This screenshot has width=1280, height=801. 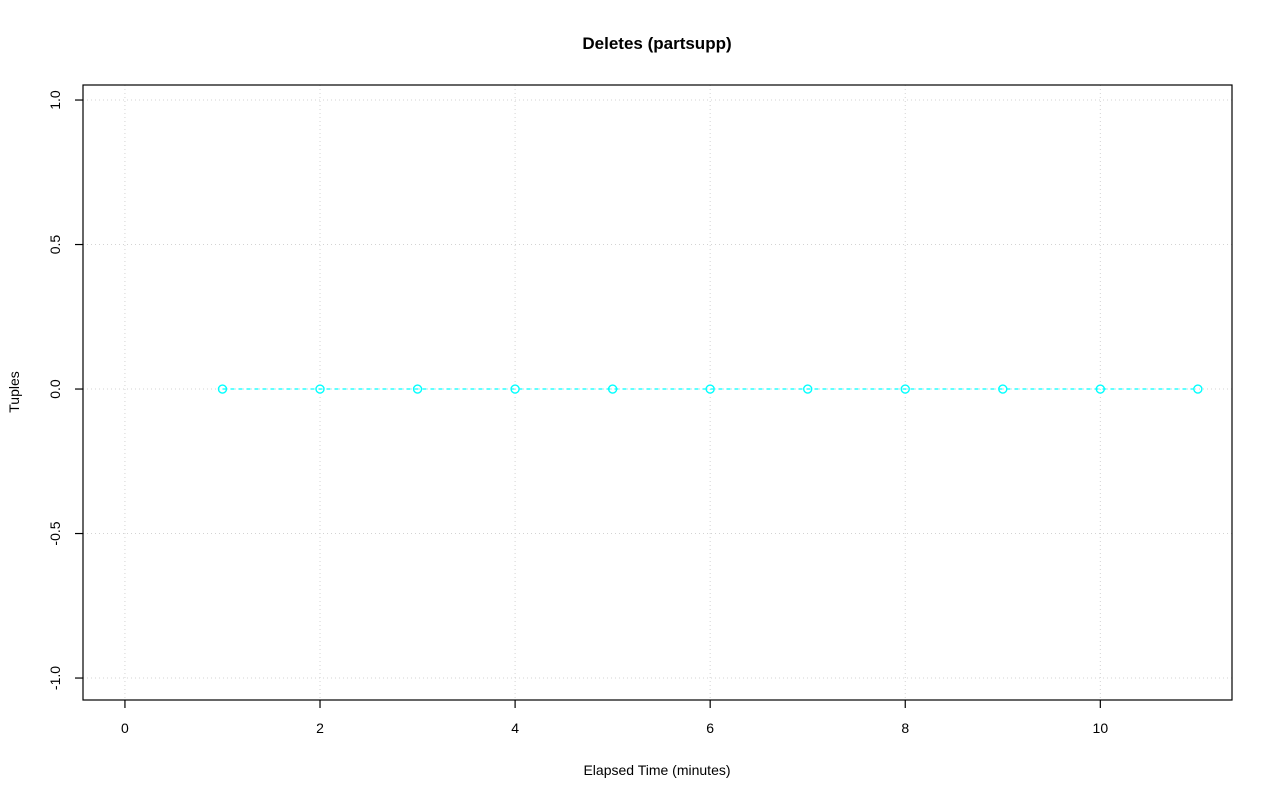 What do you see at coordinates (656, 43) in the screenshot?
I see `chart-title: Deletes (partsupp)` at bounding box center [656, 43].